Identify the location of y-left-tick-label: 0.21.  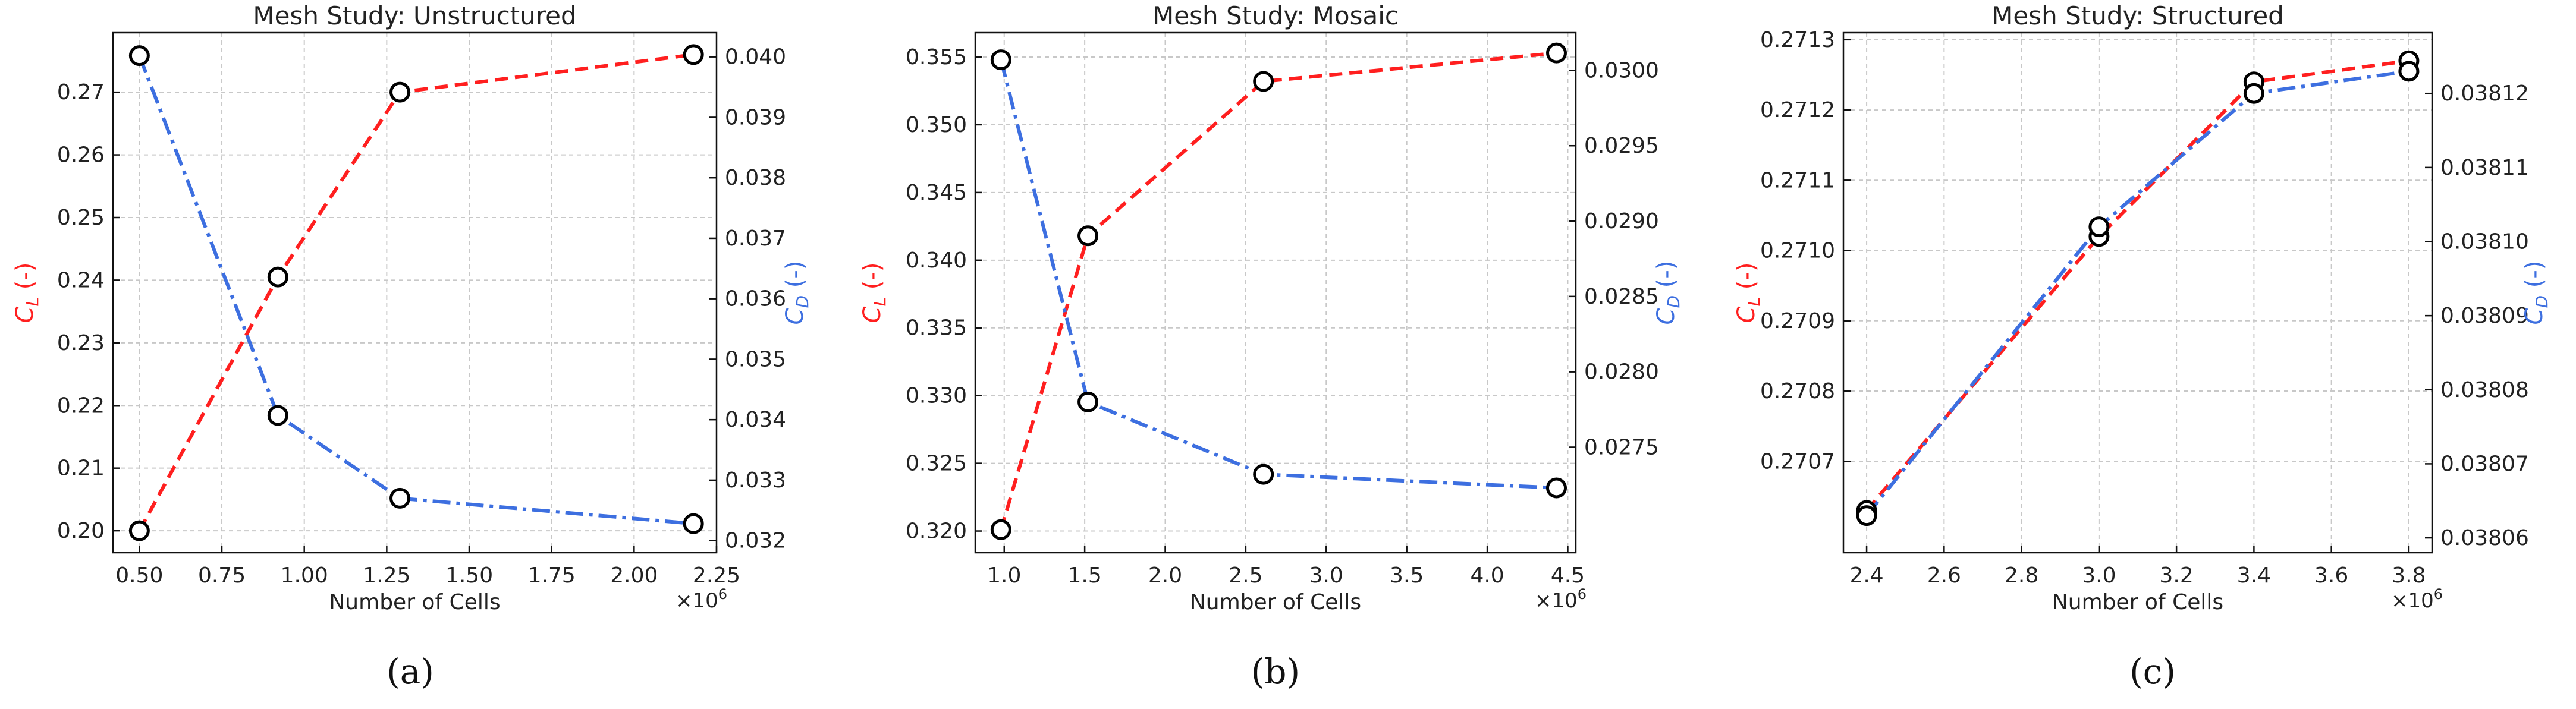
(81, 468).